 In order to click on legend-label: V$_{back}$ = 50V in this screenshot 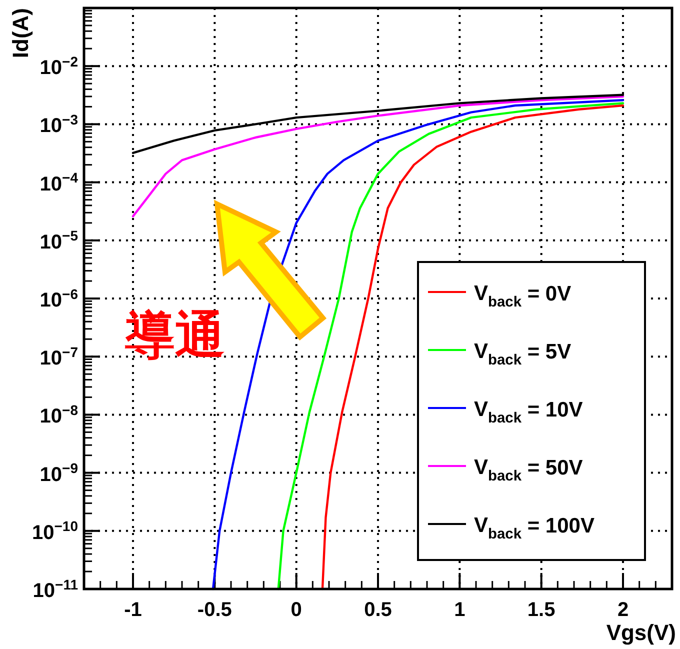, I will do `click(528, 470)`.